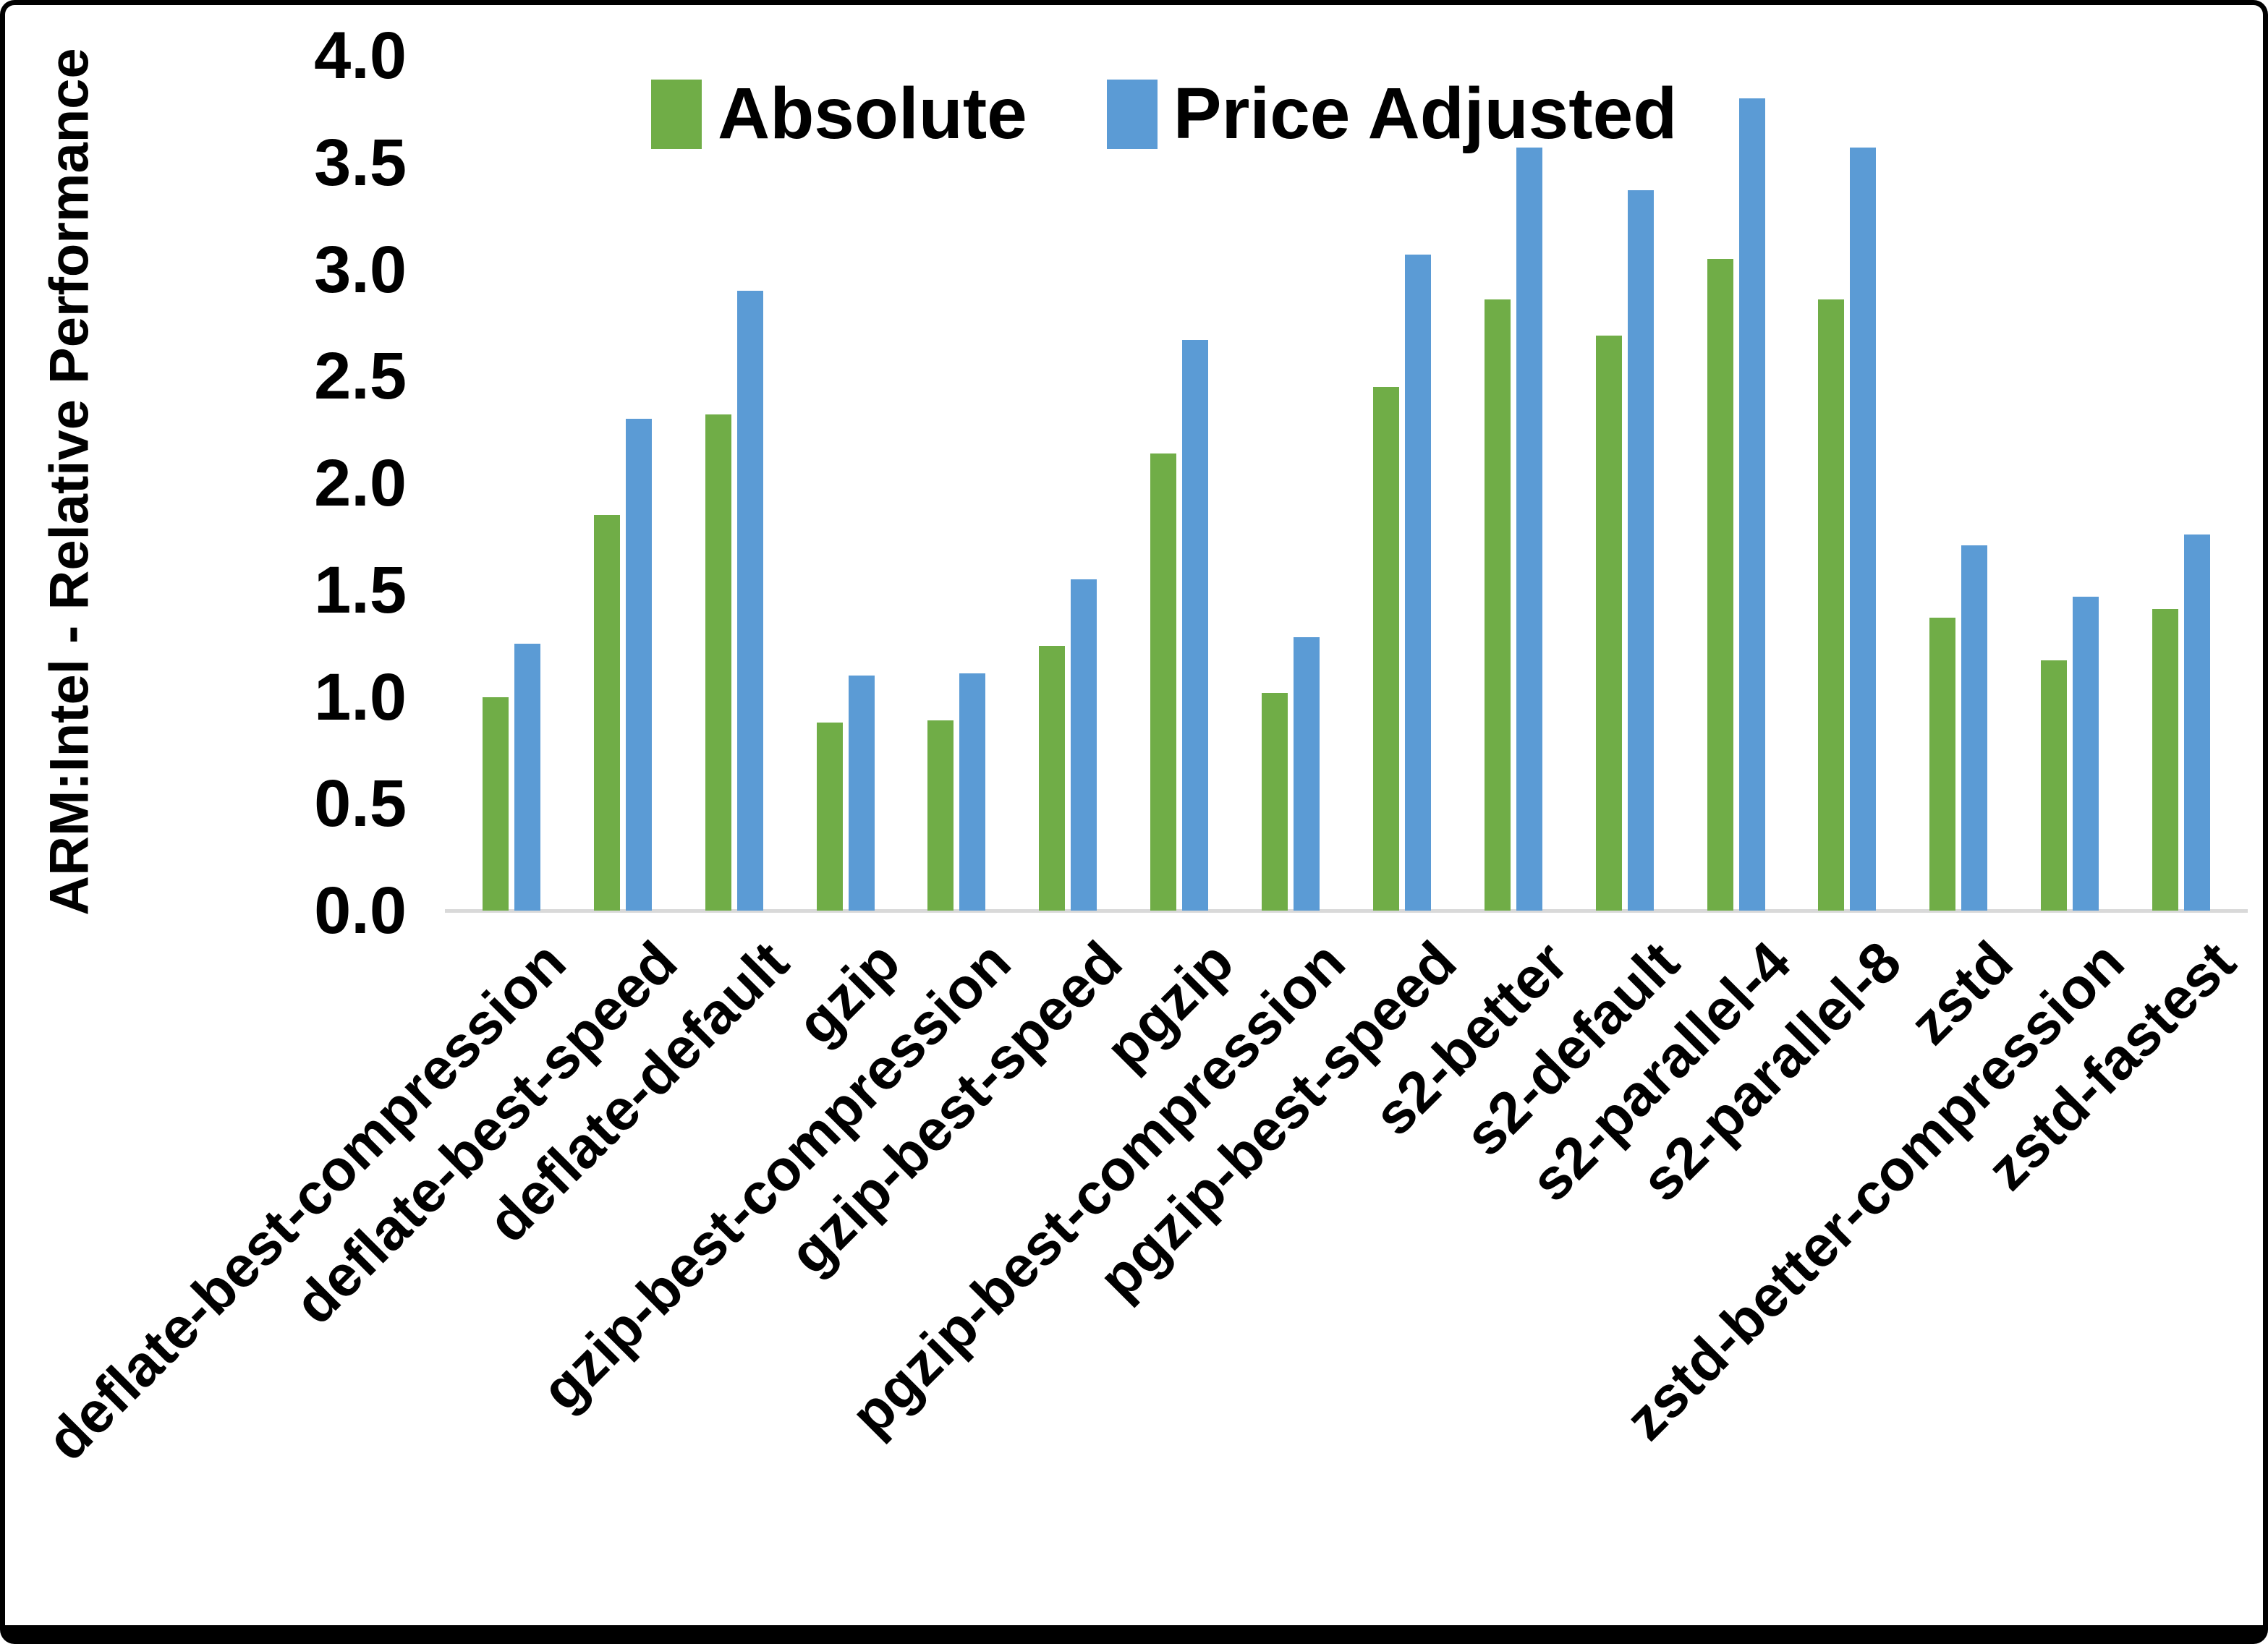 The width and height of the screenshot is (2268, 1644). I want to click on y-tick-label: 1.0, so click(360, 697).